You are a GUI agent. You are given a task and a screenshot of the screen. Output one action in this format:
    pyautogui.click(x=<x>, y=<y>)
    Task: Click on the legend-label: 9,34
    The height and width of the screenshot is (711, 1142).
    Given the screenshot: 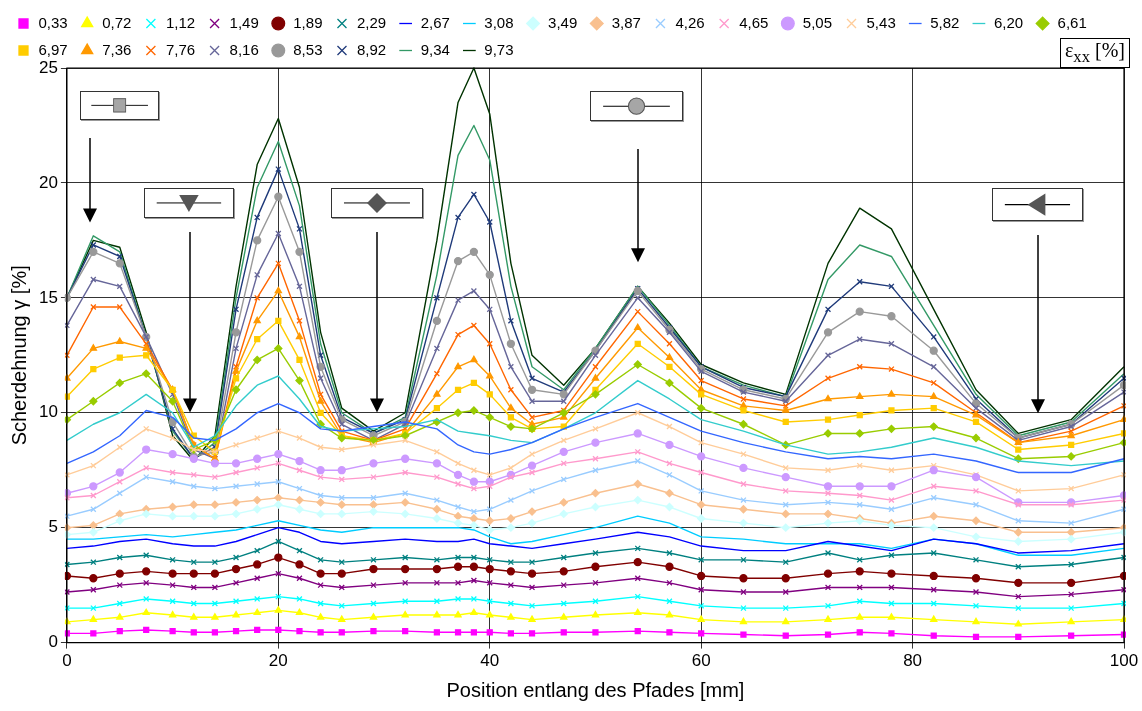 What is the action you would take?
    pyautogui.click(x=435, y=49)
    